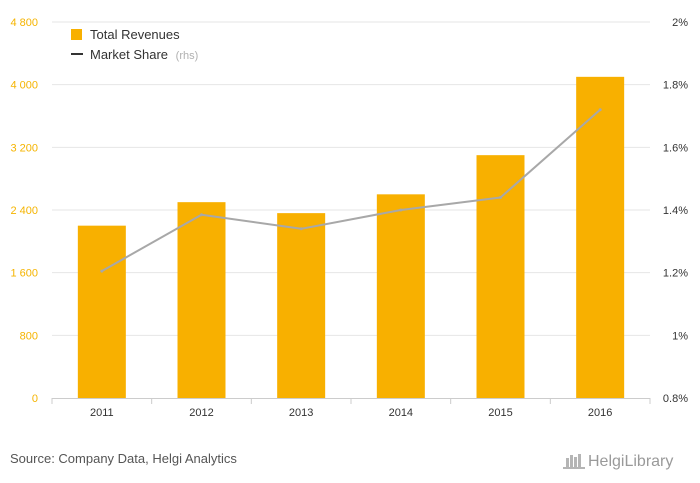 The image size is (700, 483). What do you see at coordinates (24, 23) in the screenshot?
I see `y-left-tick-label: 4 800` at bounding box center [24, 23].